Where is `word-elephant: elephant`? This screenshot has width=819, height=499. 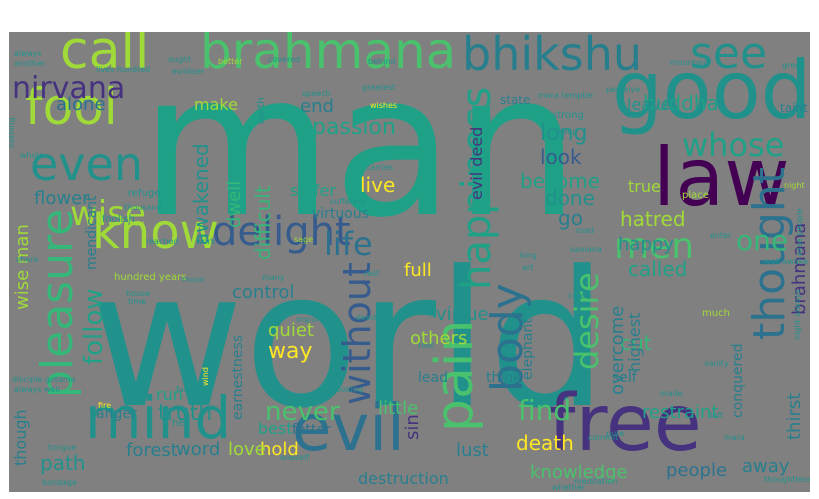
word-elephant: elephant is located at coordinates (528, 349).